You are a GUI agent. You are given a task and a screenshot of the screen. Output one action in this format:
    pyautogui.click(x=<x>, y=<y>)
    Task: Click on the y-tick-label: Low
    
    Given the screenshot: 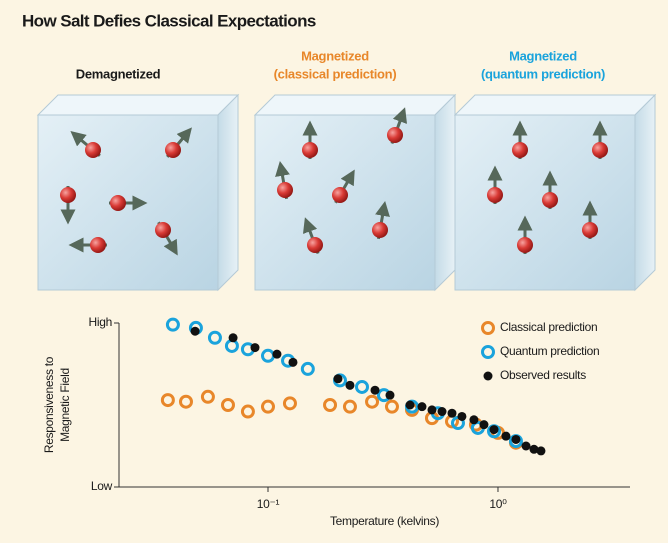 What is the action you would take?
    pyautogui.click(x=102, y=486)
    